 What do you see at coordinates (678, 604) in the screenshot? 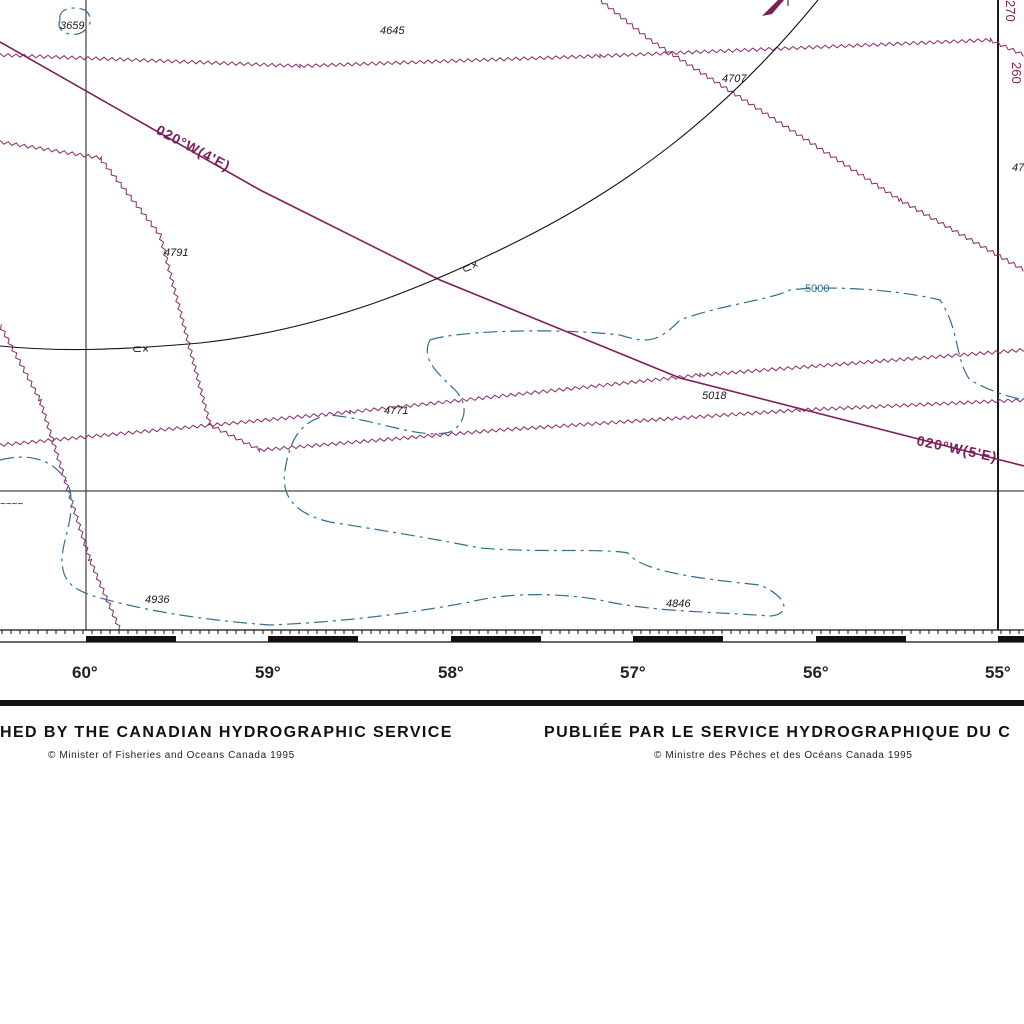
I see `sounding-4846: 4846` at bounding box center [678, 604].